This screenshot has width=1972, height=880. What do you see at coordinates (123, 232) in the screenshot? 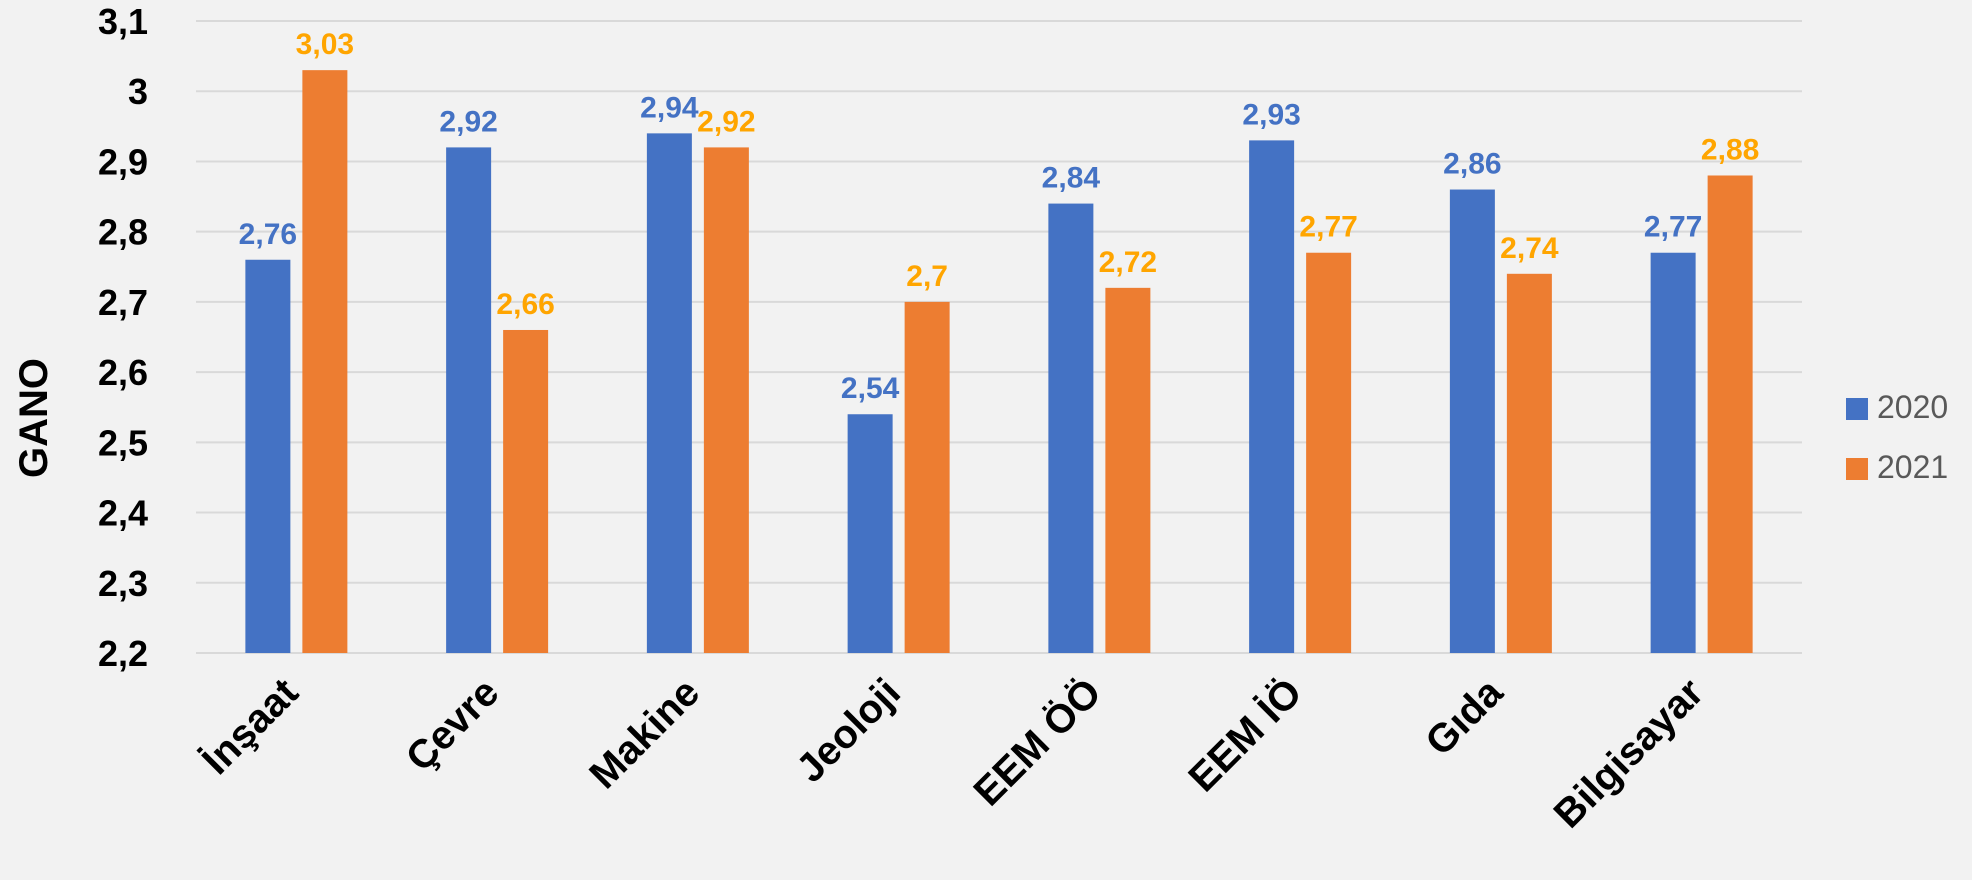
I see `y-tick-label: 2,8` at bounding box center [123, 232].